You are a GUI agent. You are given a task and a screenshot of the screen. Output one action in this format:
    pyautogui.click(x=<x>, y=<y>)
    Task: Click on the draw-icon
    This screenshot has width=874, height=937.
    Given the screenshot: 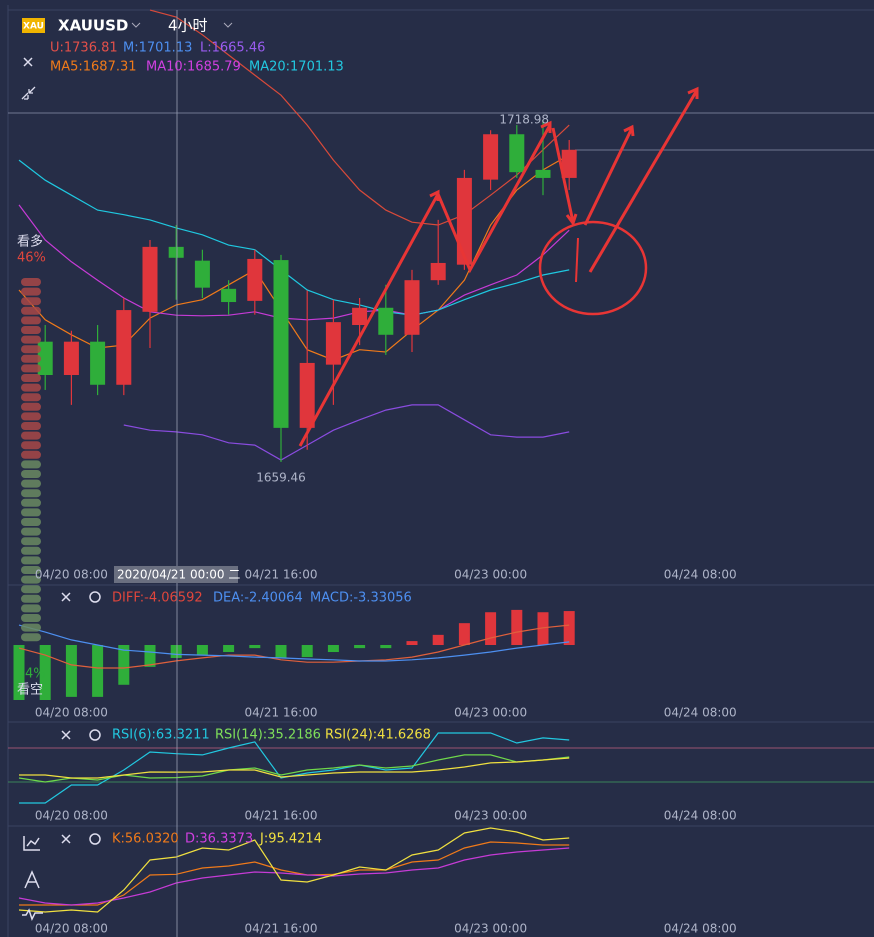 What is the action you would take?
    pyautogui.click(x=32, y=879)
    